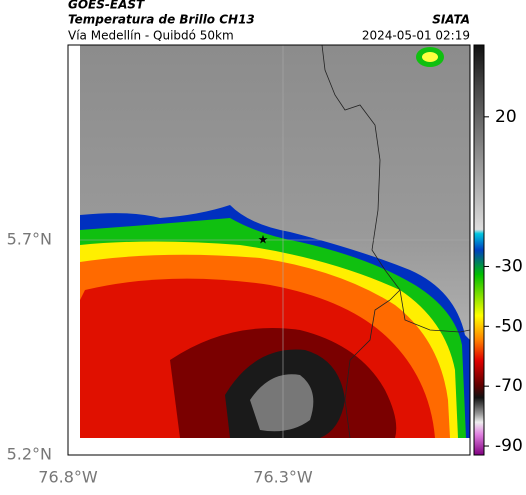 This screenshot has width=526, height=495. Describe the element at coordinates (509, 326) in the screenshot. I see `colorbar-tick-label: -50` at that location.